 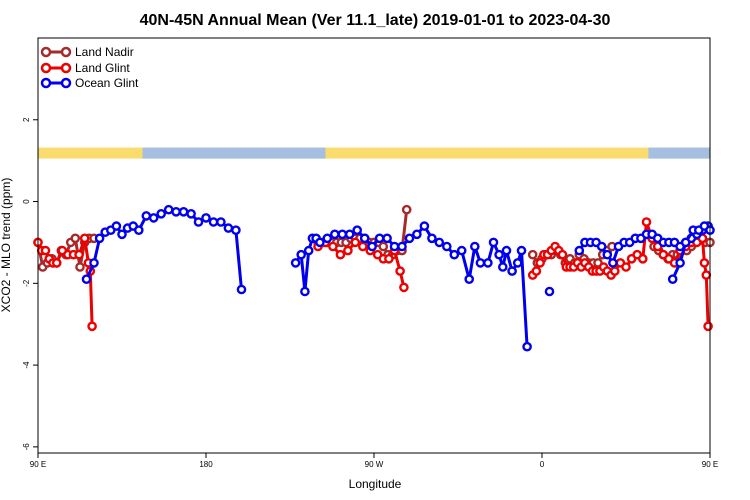 I want to click on legend-label-land-nadir: Land Nadir, so click(x=104, y=52).